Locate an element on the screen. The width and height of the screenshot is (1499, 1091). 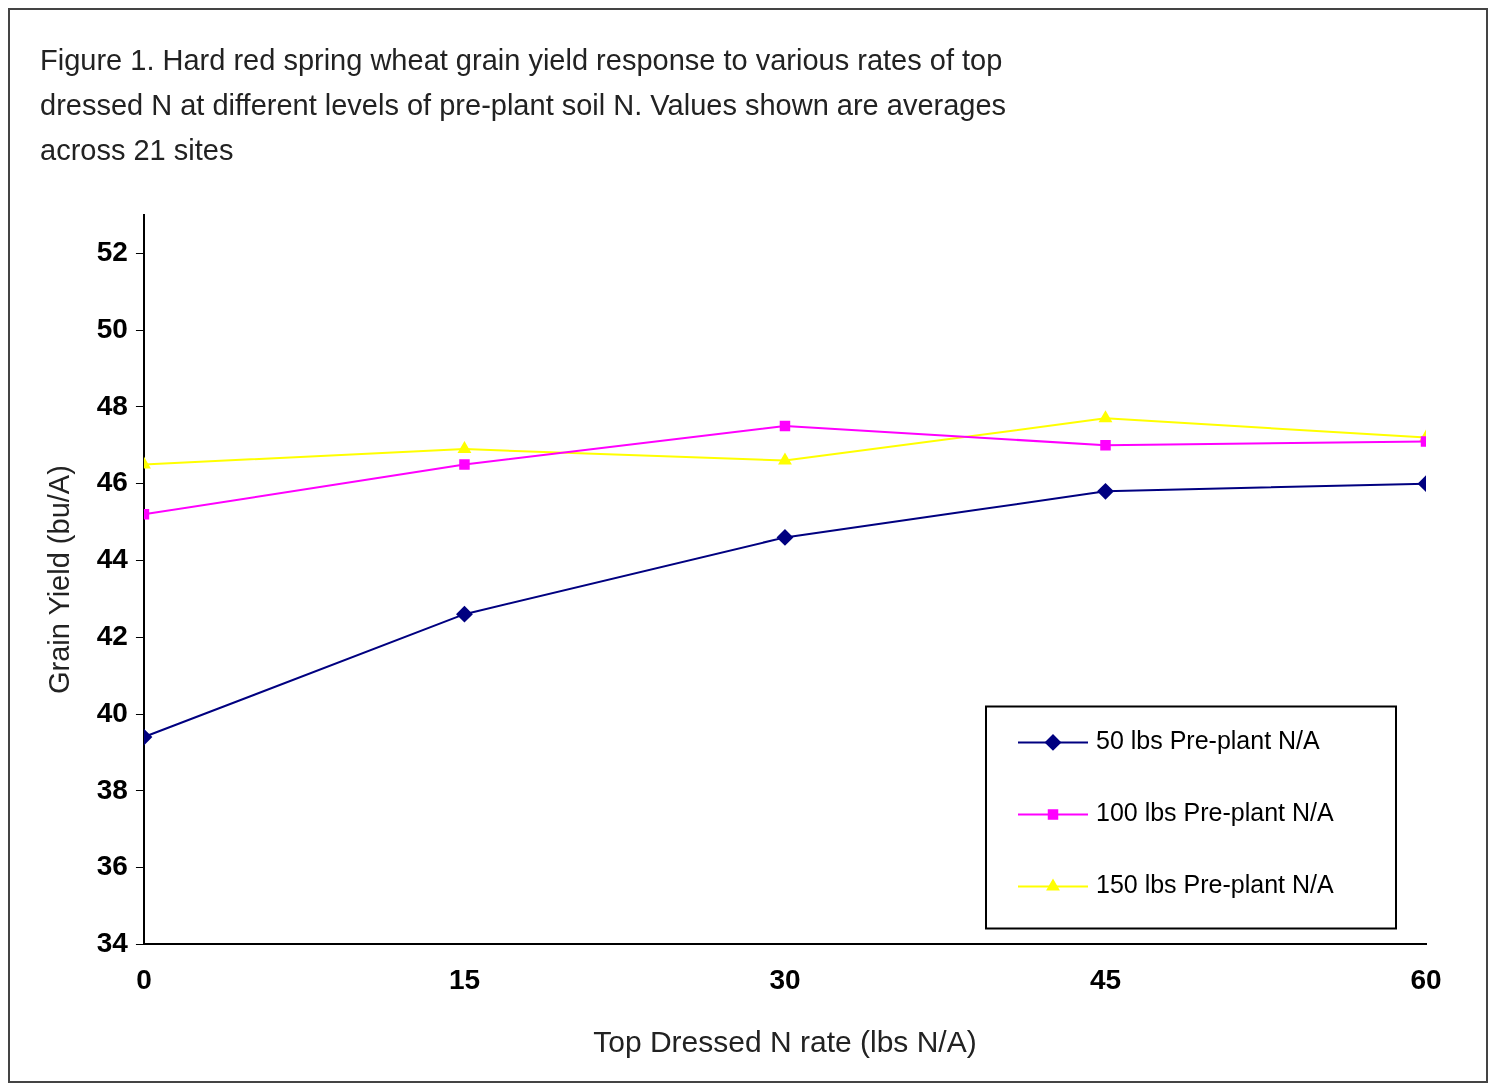
y-axis-title: Grain Yield (bu/A) is located at coordinates (59, 580).